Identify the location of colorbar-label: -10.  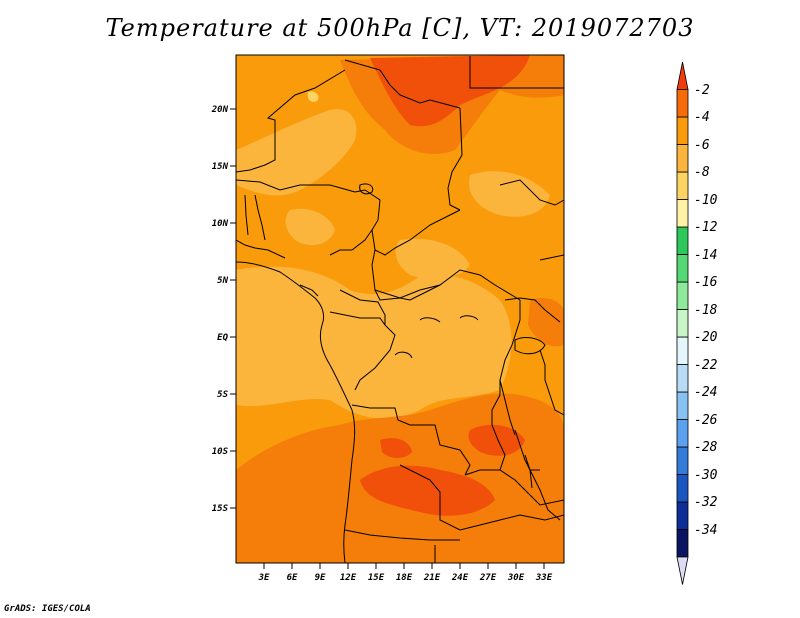
(706, 200).